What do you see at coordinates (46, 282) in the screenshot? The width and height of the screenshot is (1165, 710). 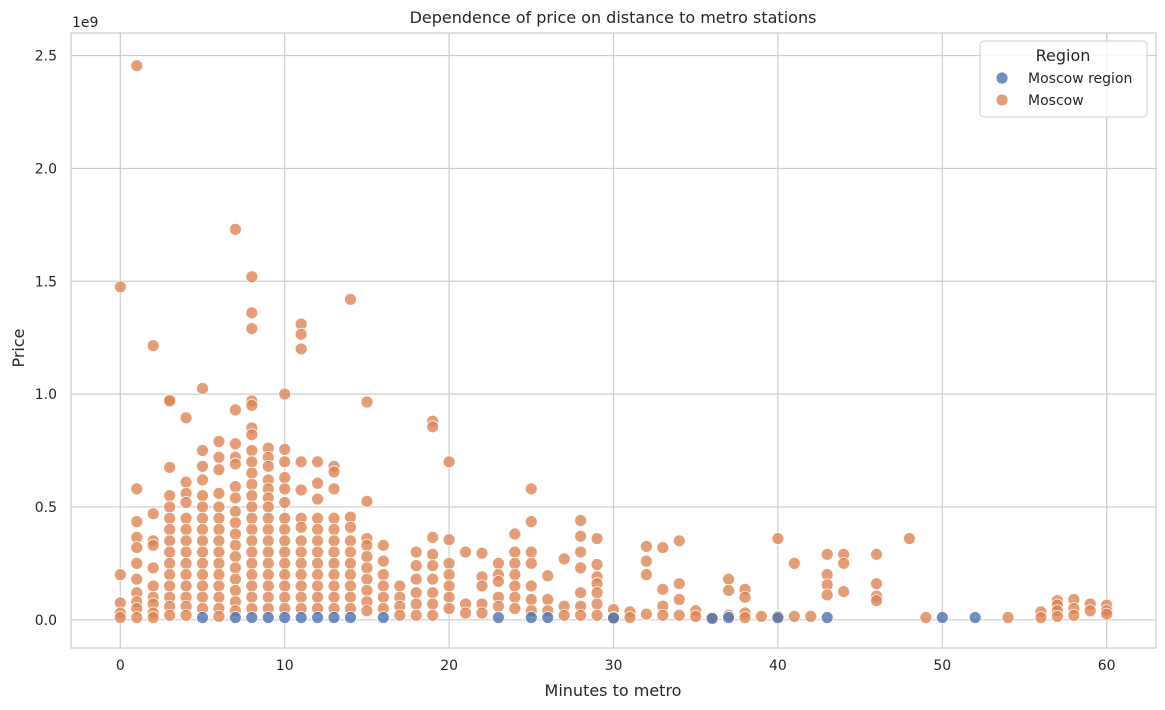 I see `y-tick-label: 1.5` at bounding box center [46, 282].